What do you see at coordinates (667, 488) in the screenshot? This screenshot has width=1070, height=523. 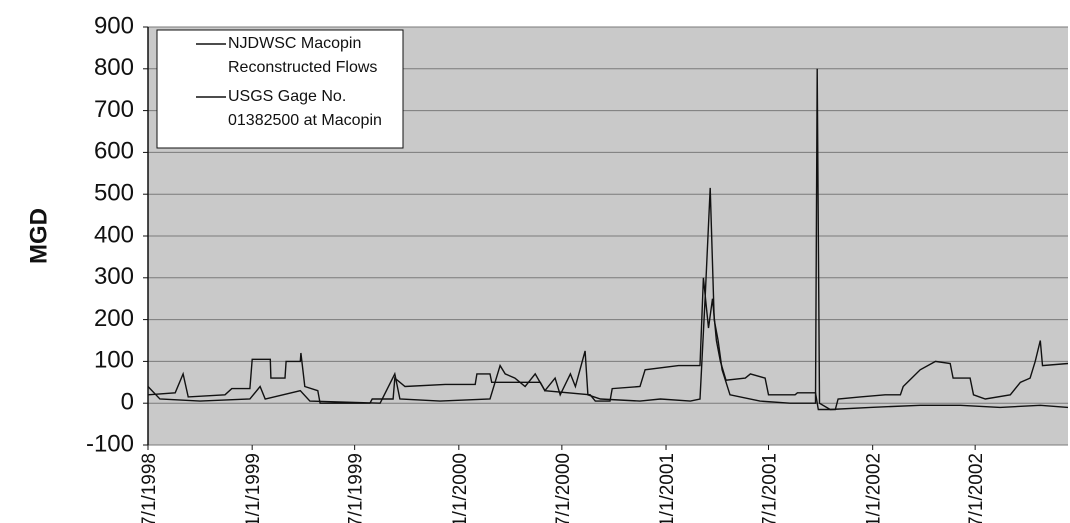 I see `x-tick-label: 1/1/2001` at bounding box center [667, 488].